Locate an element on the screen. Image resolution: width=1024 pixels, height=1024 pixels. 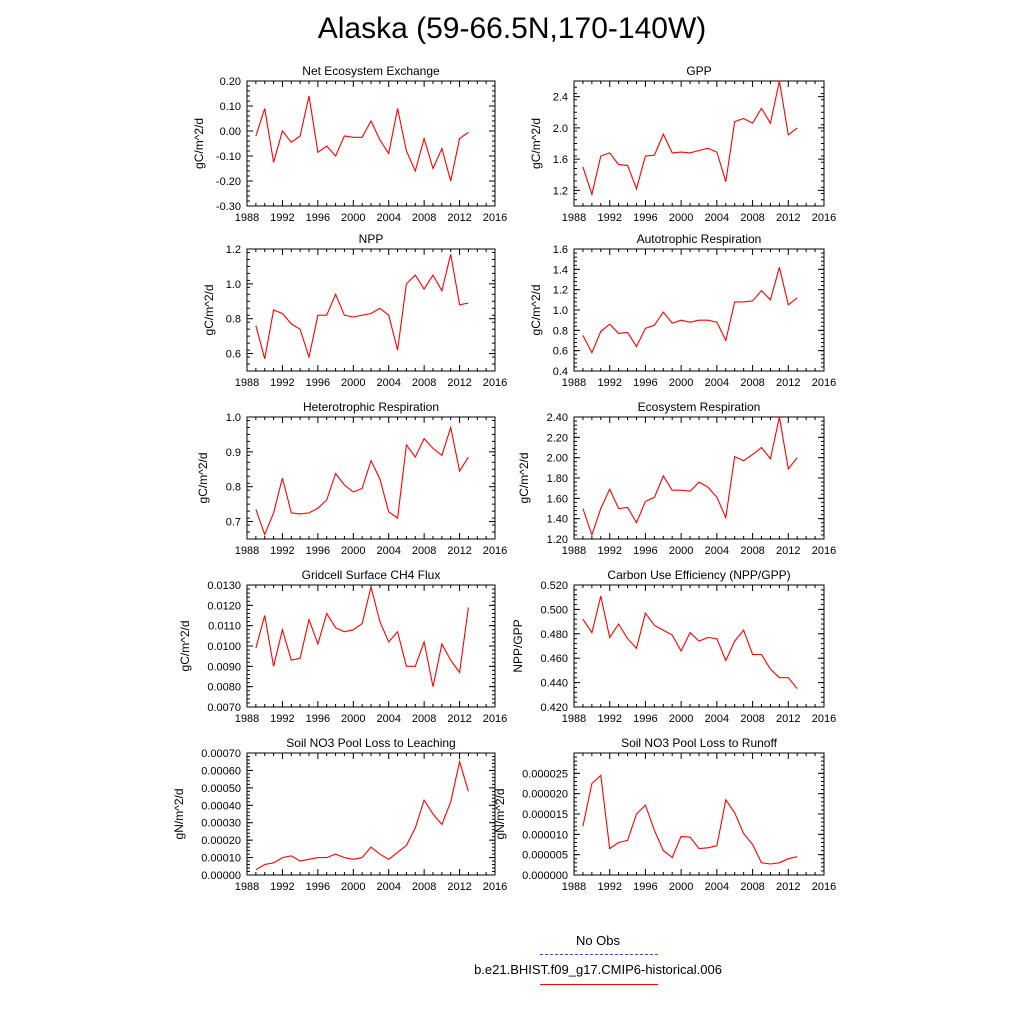
panel-title: Heterotrophic Respiration is located at coordinates (371, 407).